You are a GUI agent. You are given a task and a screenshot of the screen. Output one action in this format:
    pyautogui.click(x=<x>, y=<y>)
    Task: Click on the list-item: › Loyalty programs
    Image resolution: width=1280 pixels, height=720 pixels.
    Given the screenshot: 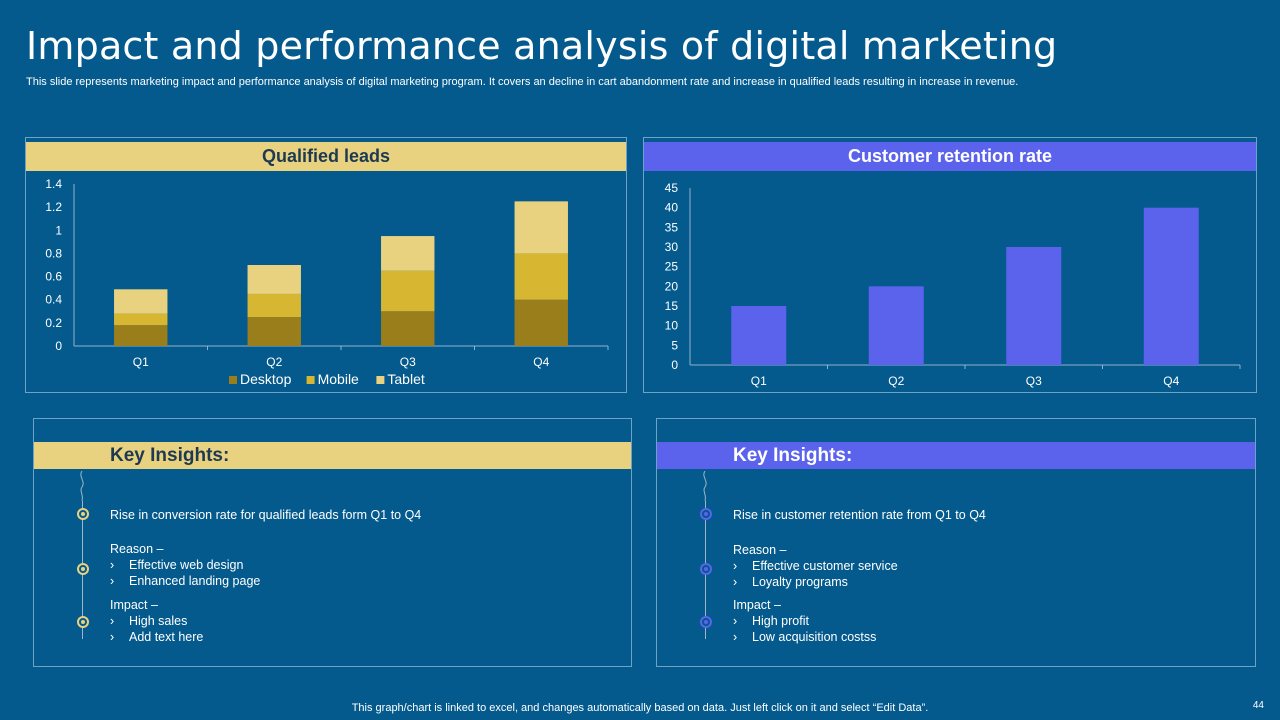 What is the action you would take?
    pyautogui.click(x=790, y=582)
    